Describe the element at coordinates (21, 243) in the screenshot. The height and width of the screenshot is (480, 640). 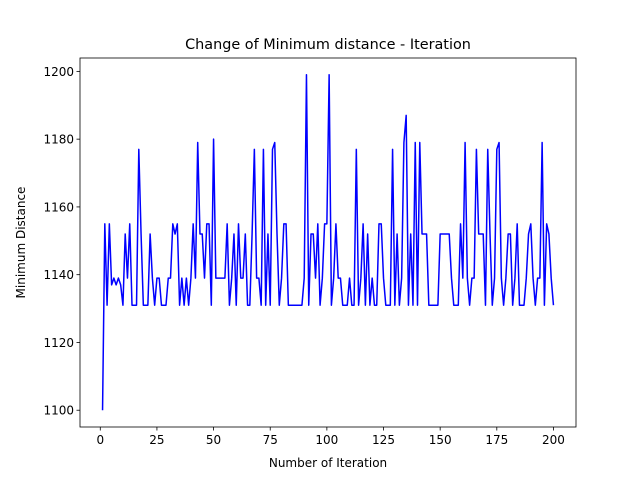
I see `y-axis-label: Minimum Distance` at that location.